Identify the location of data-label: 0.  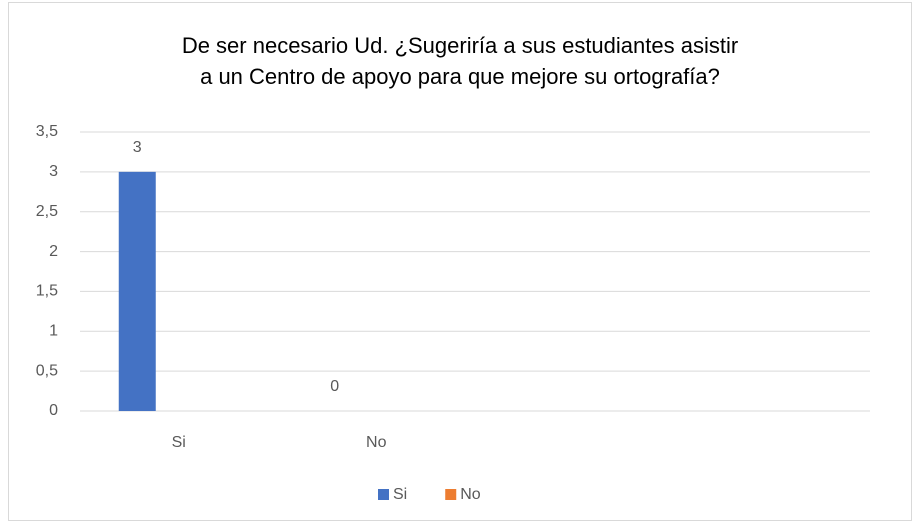
(334, 386).